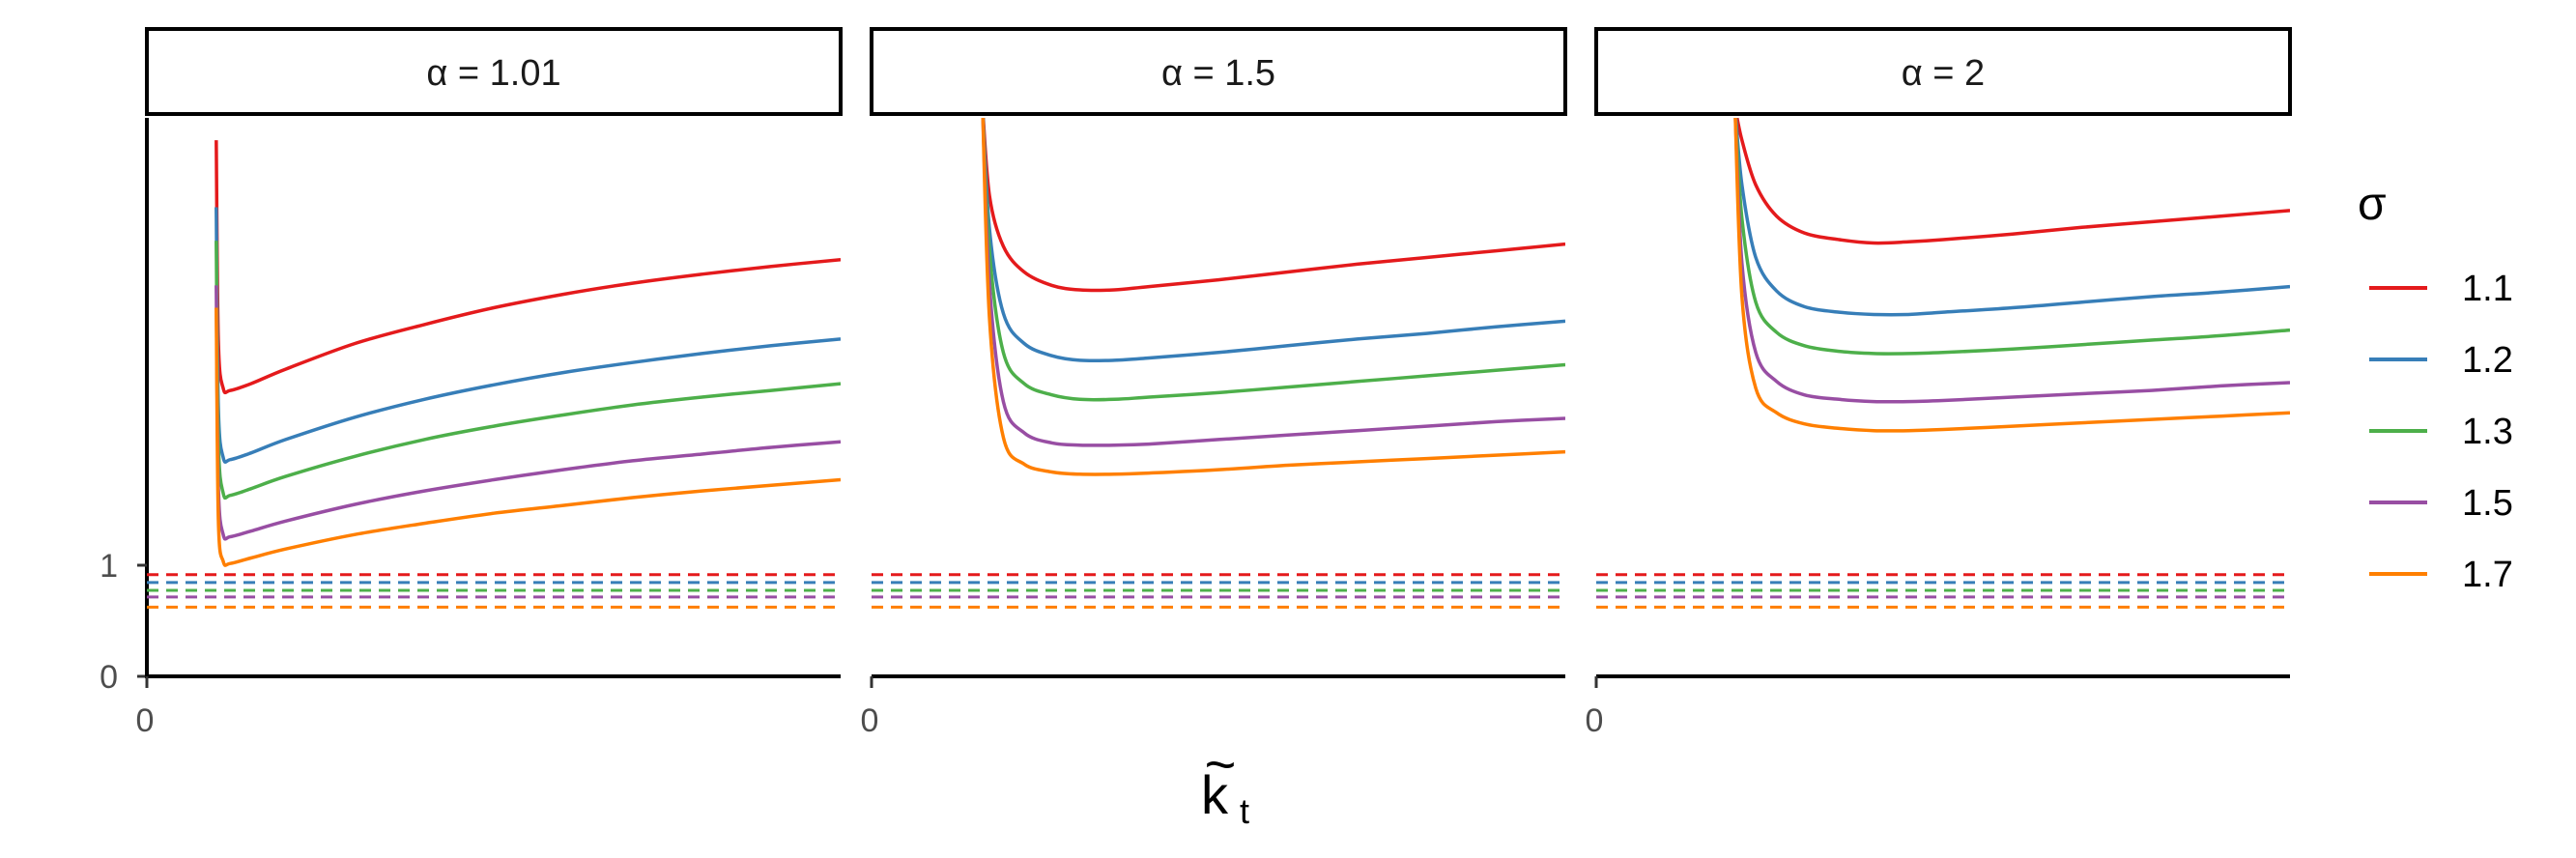 The width and height of the screenshot is (2576, 858). What do you see at coordinates (1273, 205) in the screenshot?
I see `curve-panel2-sigma-1.1` at bounding box center [1273, 205].